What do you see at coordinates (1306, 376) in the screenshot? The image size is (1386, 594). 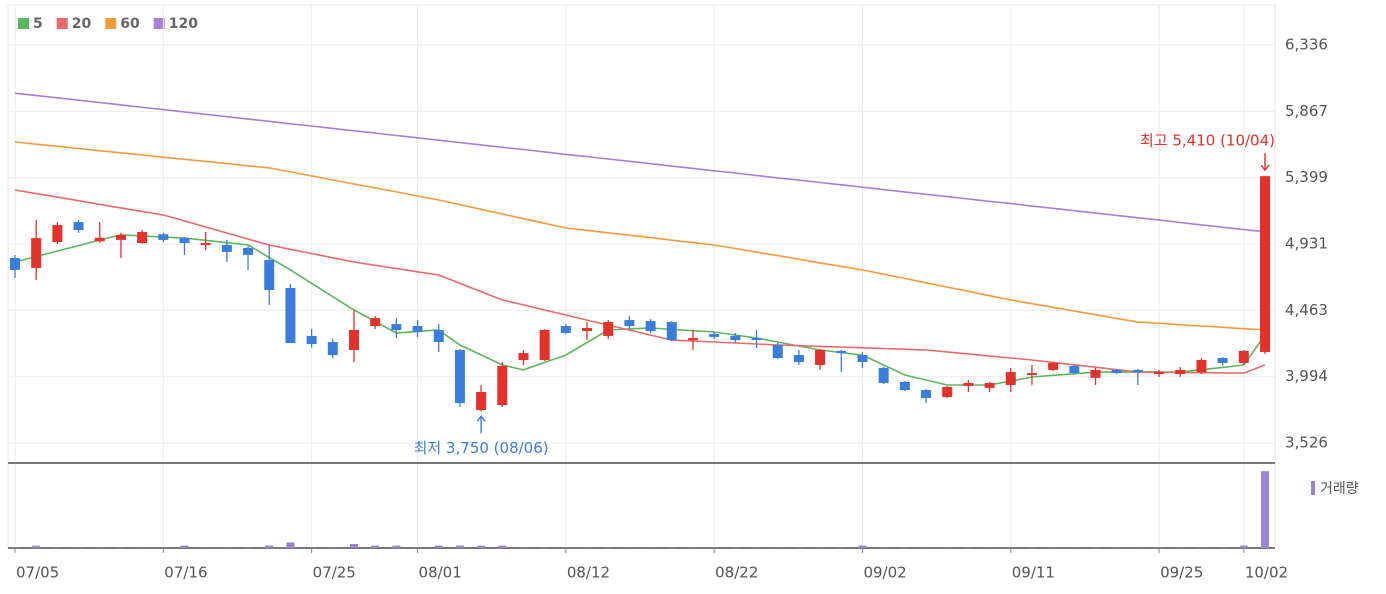 I see `y-tick-label: 3,994` at bounding box center [1306, 376].